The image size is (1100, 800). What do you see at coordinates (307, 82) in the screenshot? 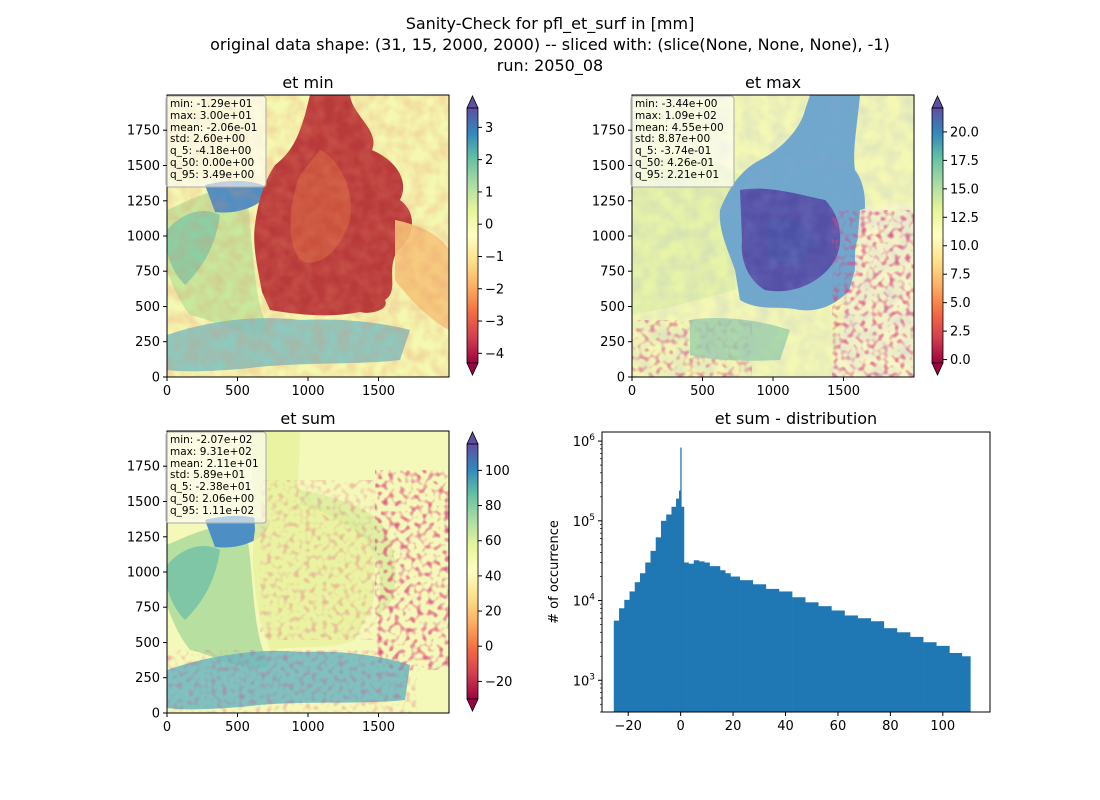
I see `panel-title: et min` at bounding box center [307, 82].